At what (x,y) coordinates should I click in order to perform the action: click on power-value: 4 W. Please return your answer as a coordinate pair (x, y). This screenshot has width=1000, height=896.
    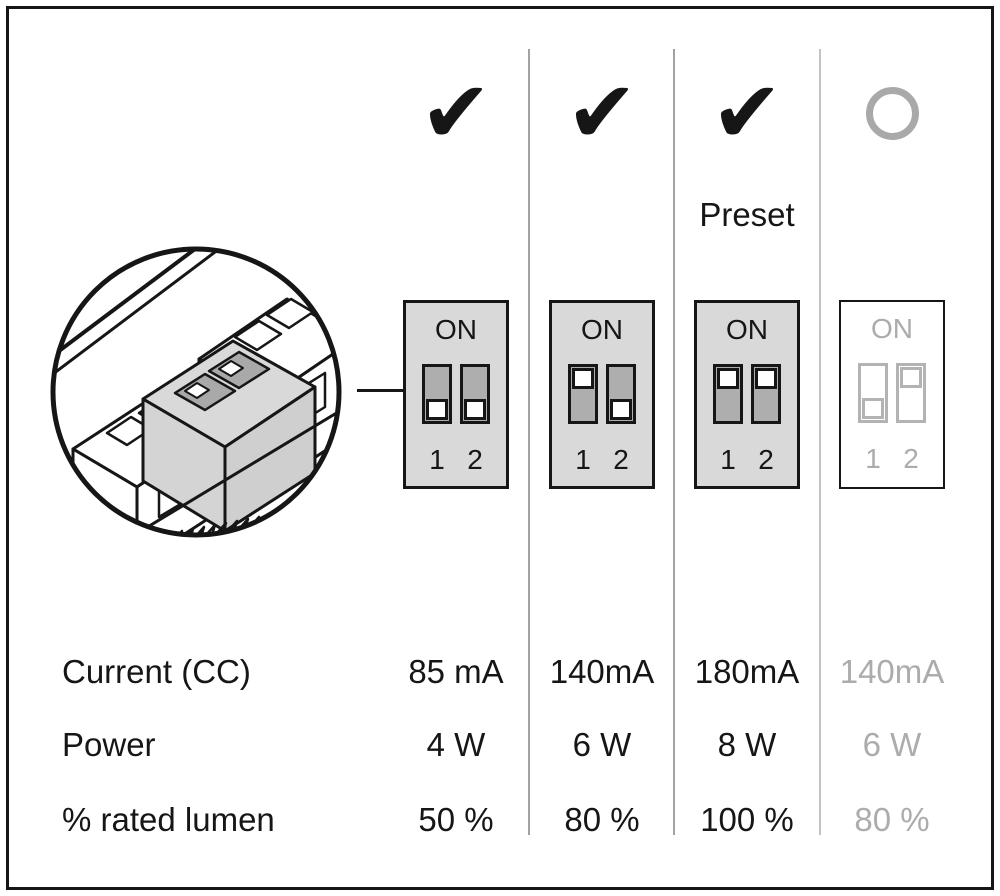
    Looking at the image, I should click on (456, 744).